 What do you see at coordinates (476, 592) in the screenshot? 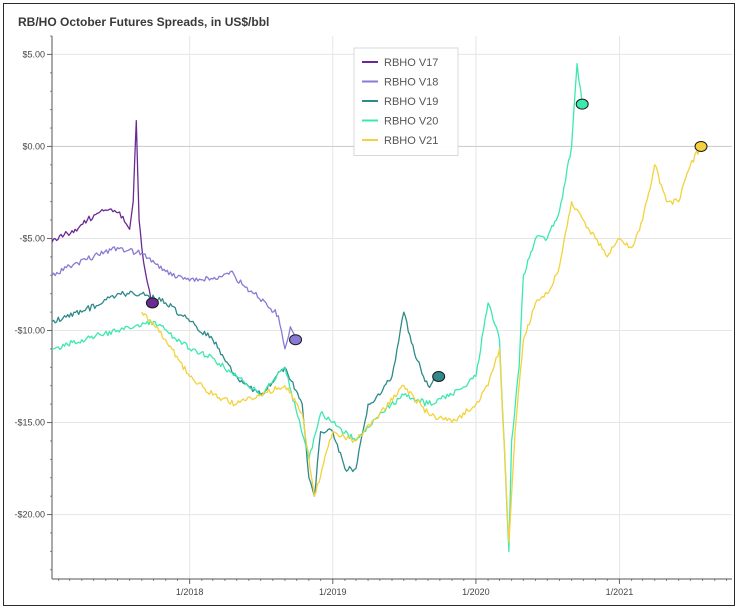
I see `x-tick-label: 1/2020` at bounding box center [476, 592].